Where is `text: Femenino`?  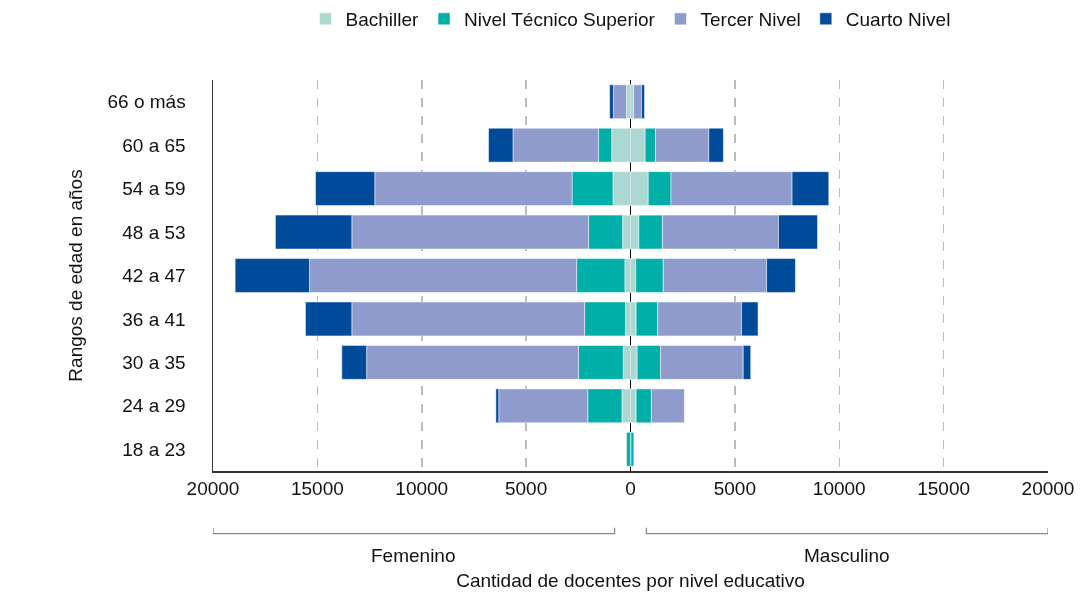
text: Femenino is located at coordinates (413, 555).